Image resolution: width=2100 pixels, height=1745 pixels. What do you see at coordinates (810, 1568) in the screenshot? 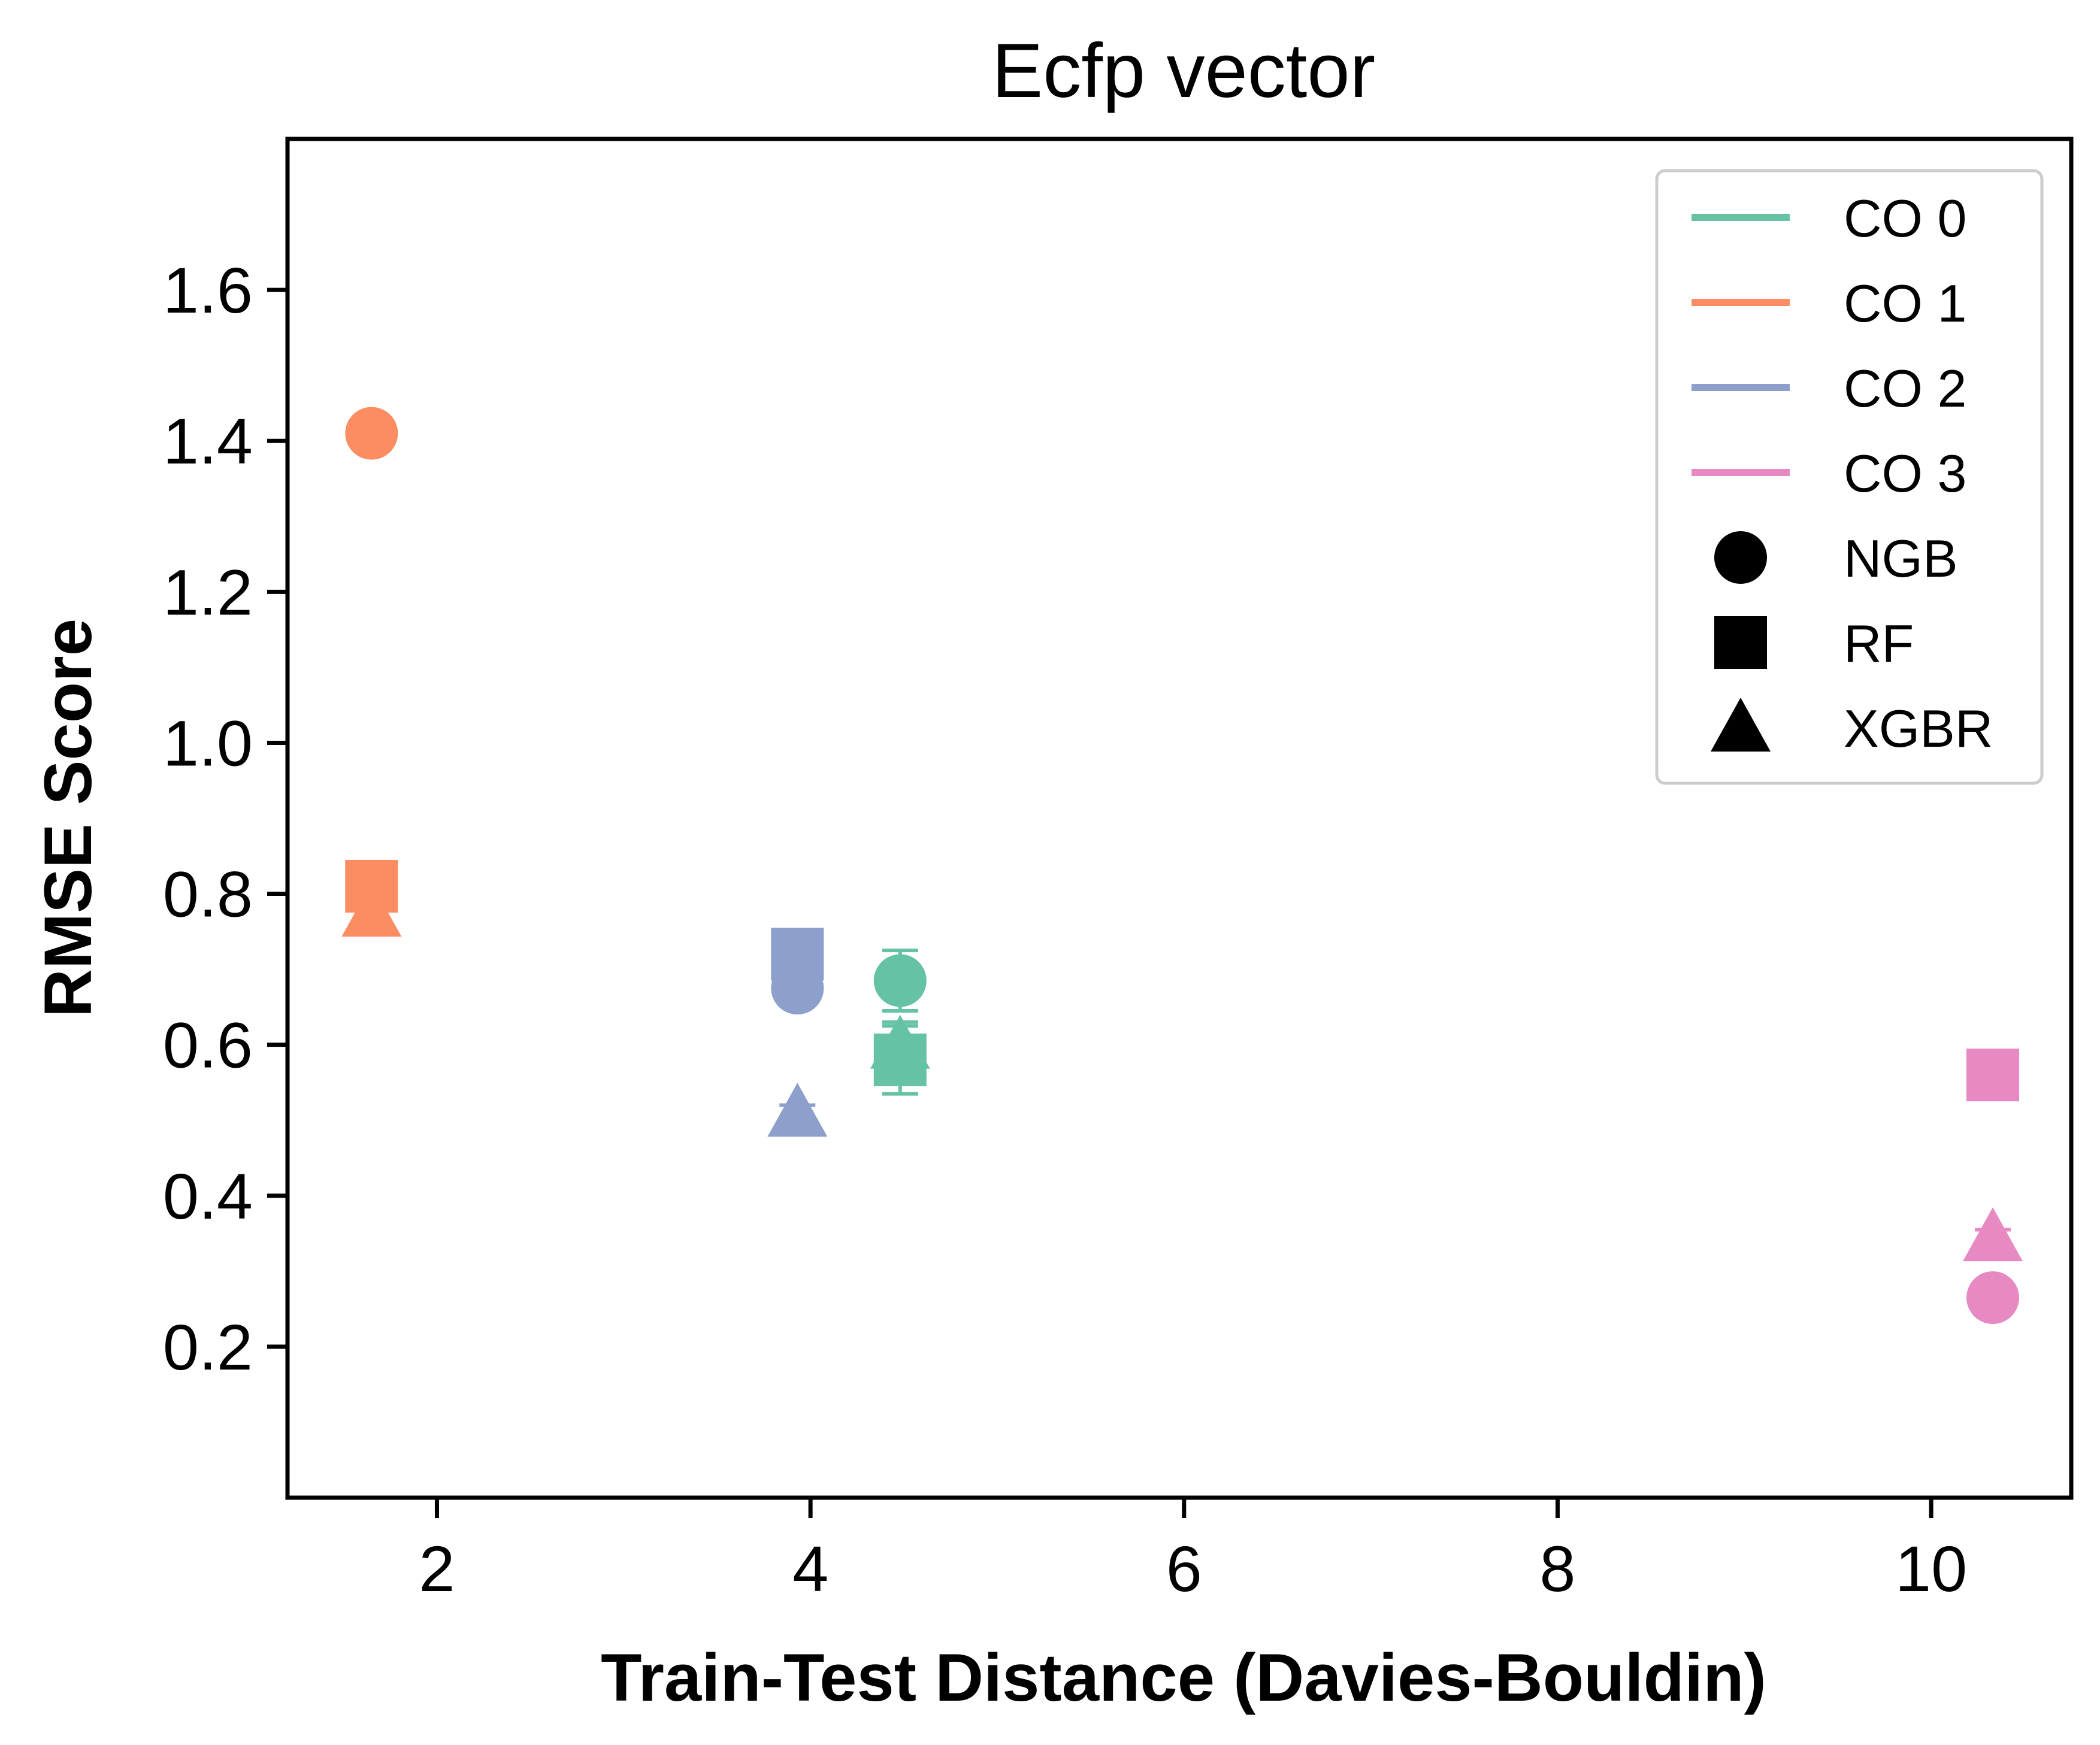
I see `x-tick-label: 4` at bounding box center [810, 1568].